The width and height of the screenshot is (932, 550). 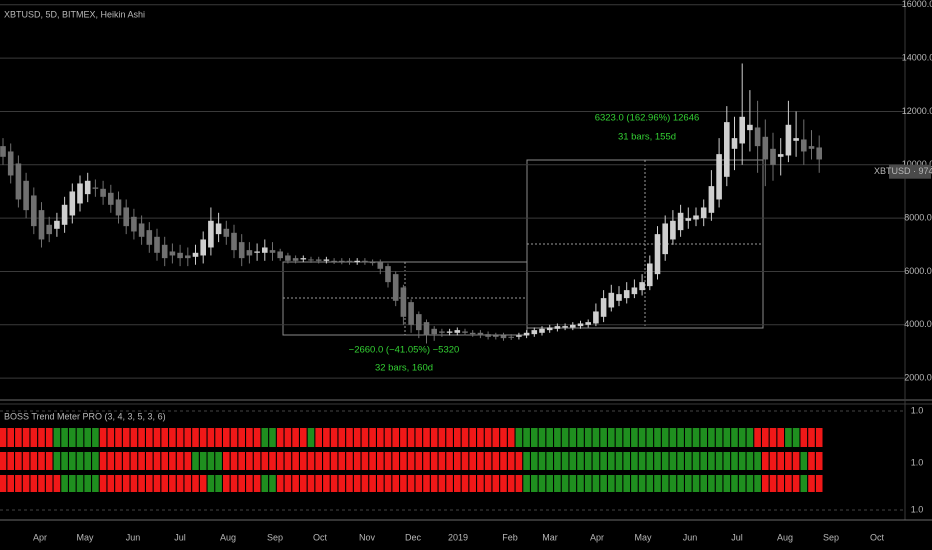 What do you see at coordinates (647, 118) in the screenshot?
I see `annotation: 6323.0 (162.96%) 12646` at bounding box center [647, 118].